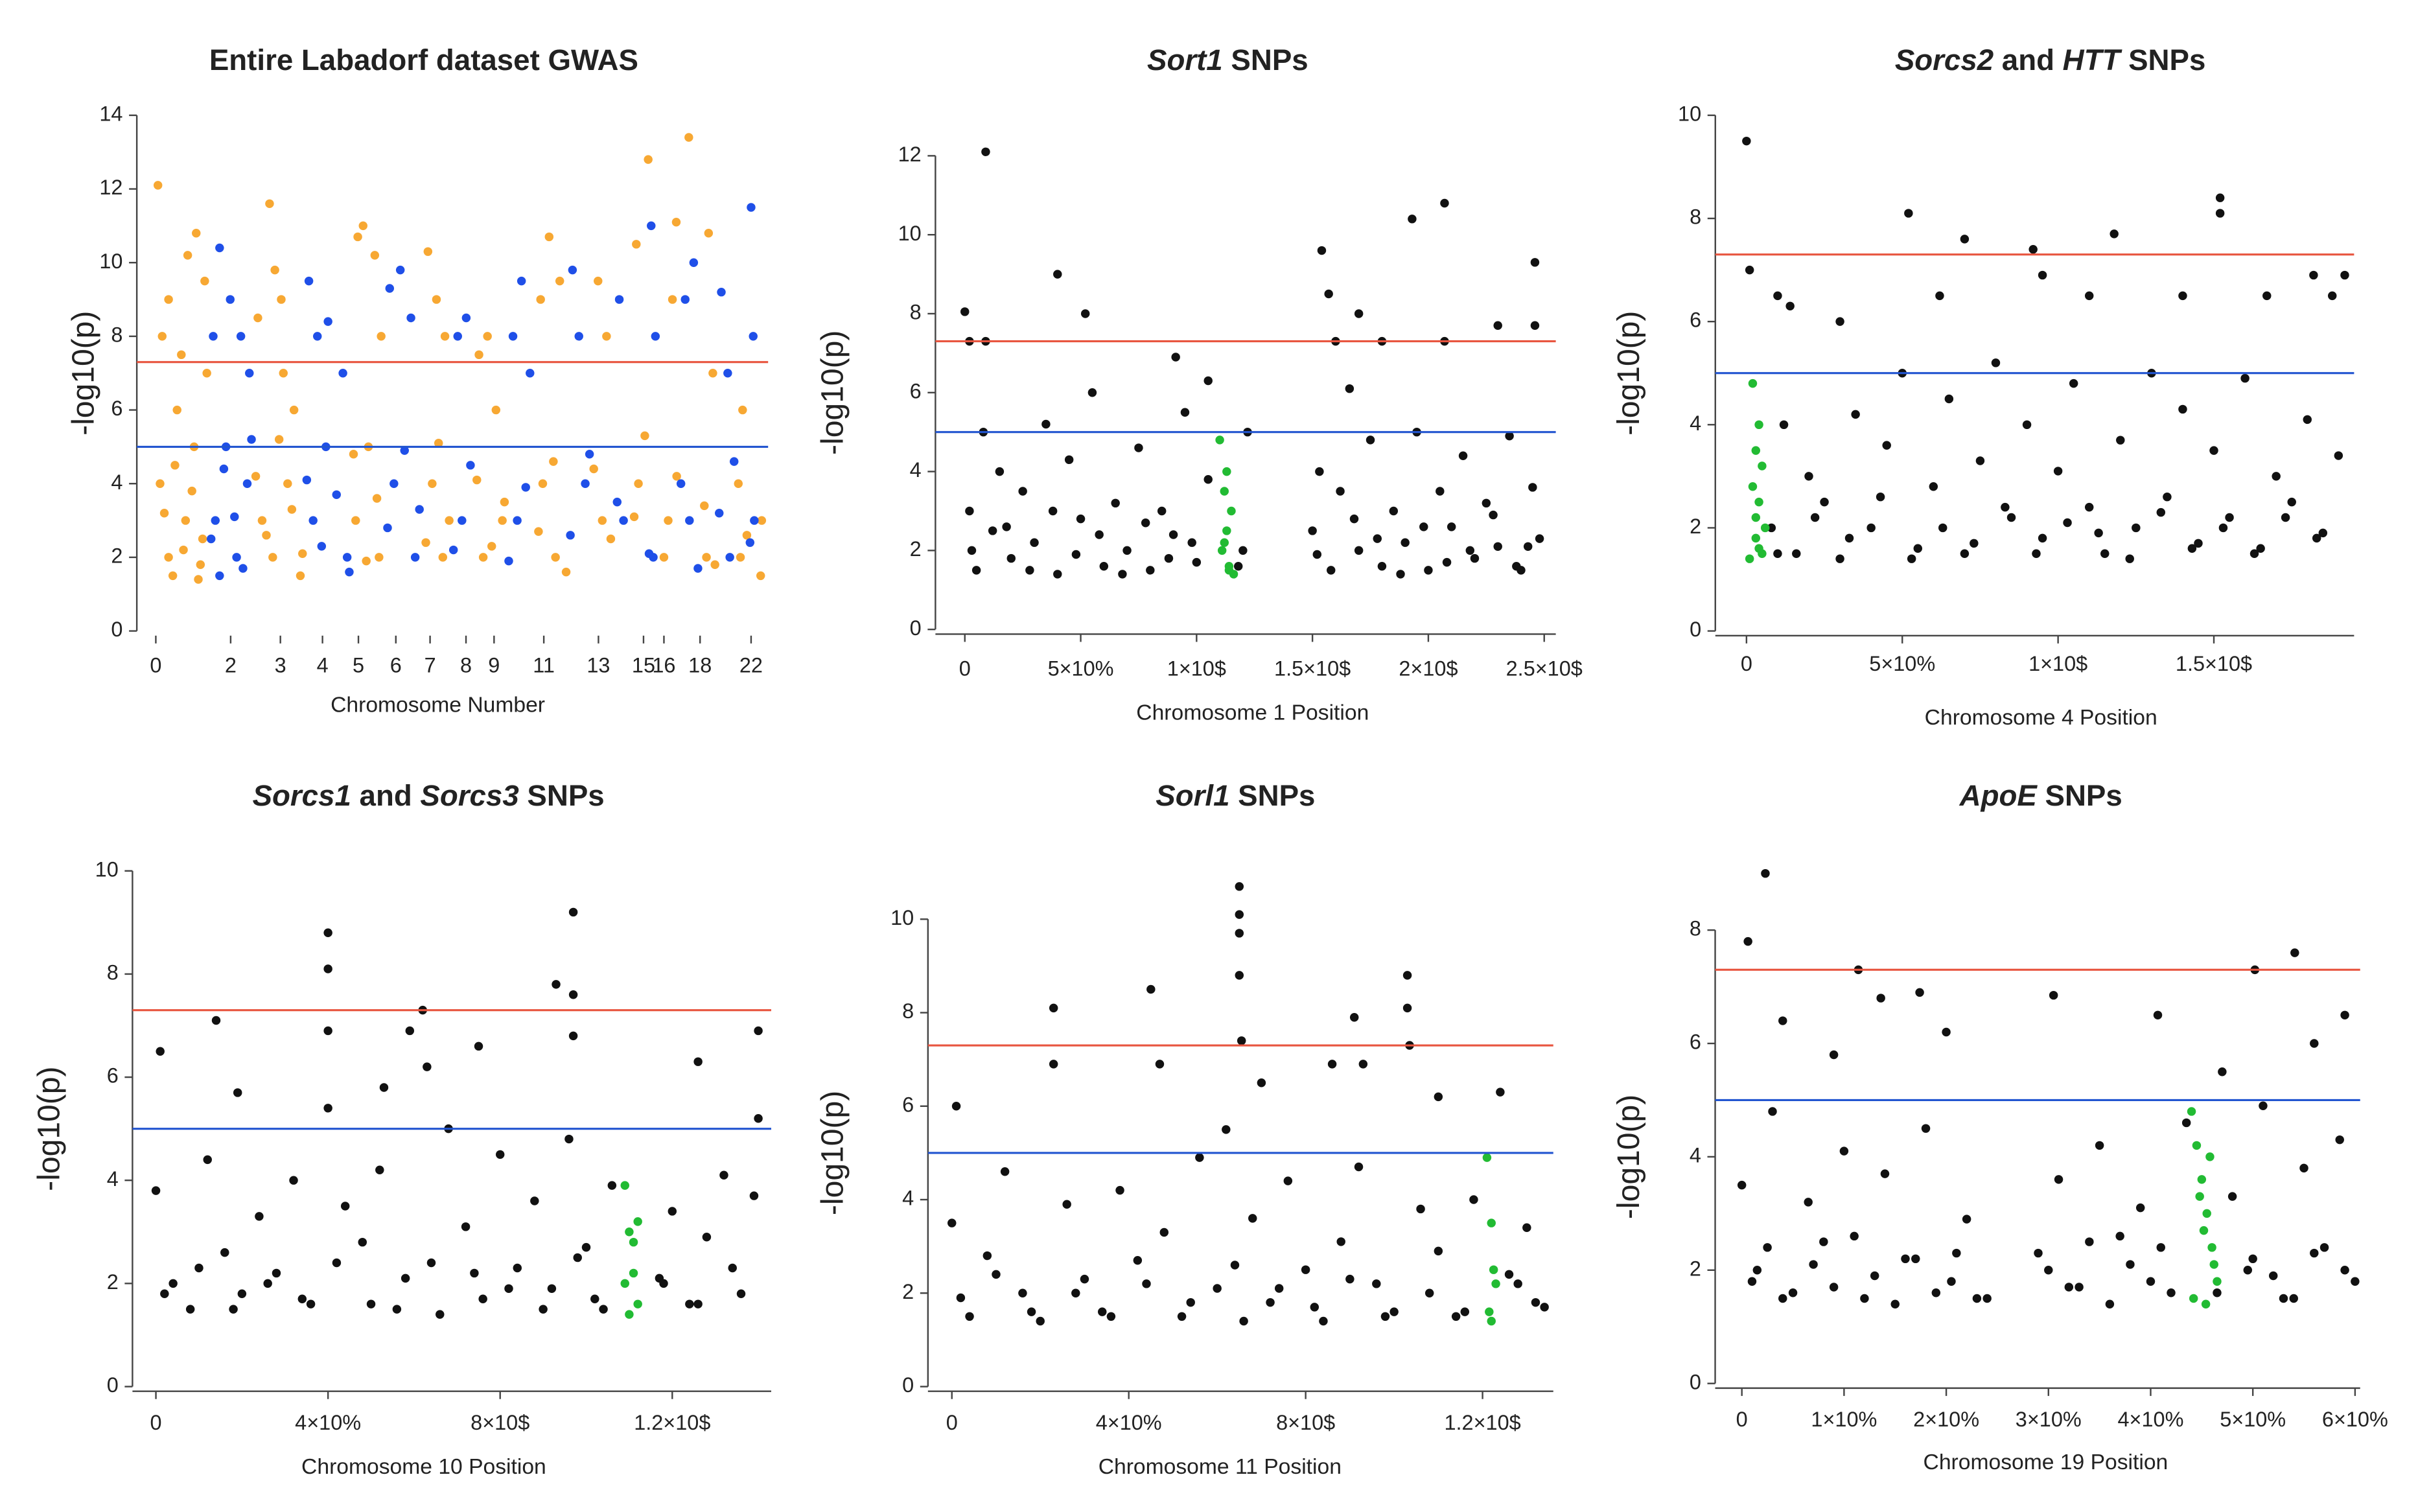 This screenshot has height=1512, width=2418. I want to click on panel-title: Sorcs2 and HTT SNPs, so click(2050, 59).